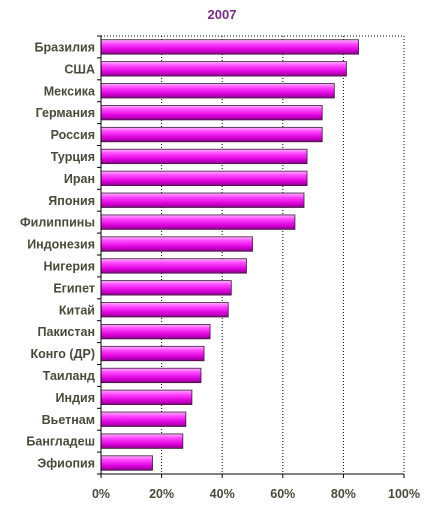 The image size is (430, 515). Describe the element at coordinates (79, 179) in the screenshot. I see `category-label-6: Иран` at that location.